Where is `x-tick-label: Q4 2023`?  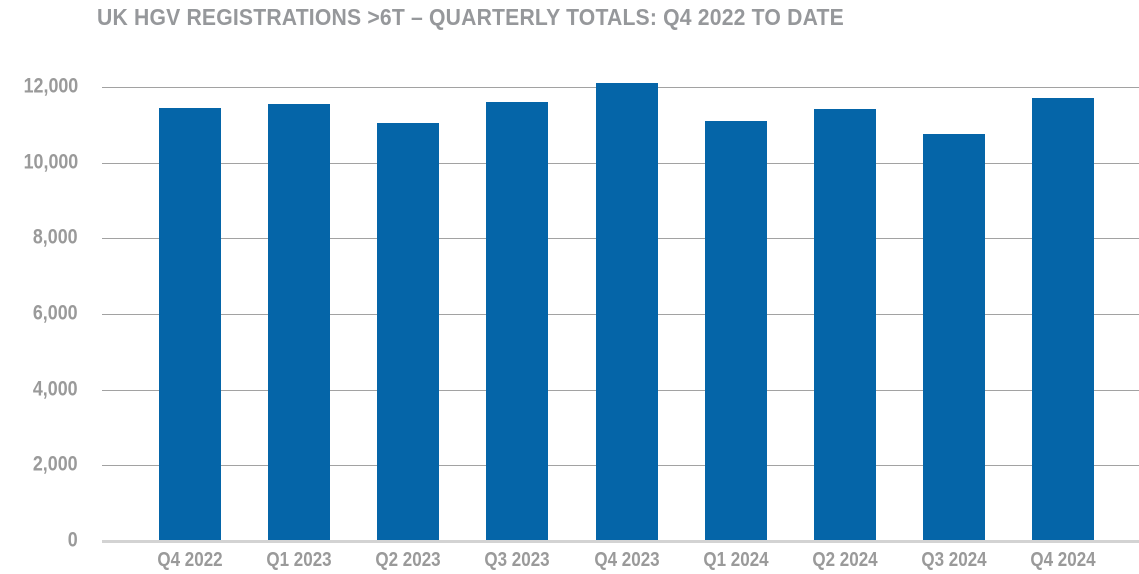 x-tick-label: Q4 2023 is located at coordinates (627, 560).